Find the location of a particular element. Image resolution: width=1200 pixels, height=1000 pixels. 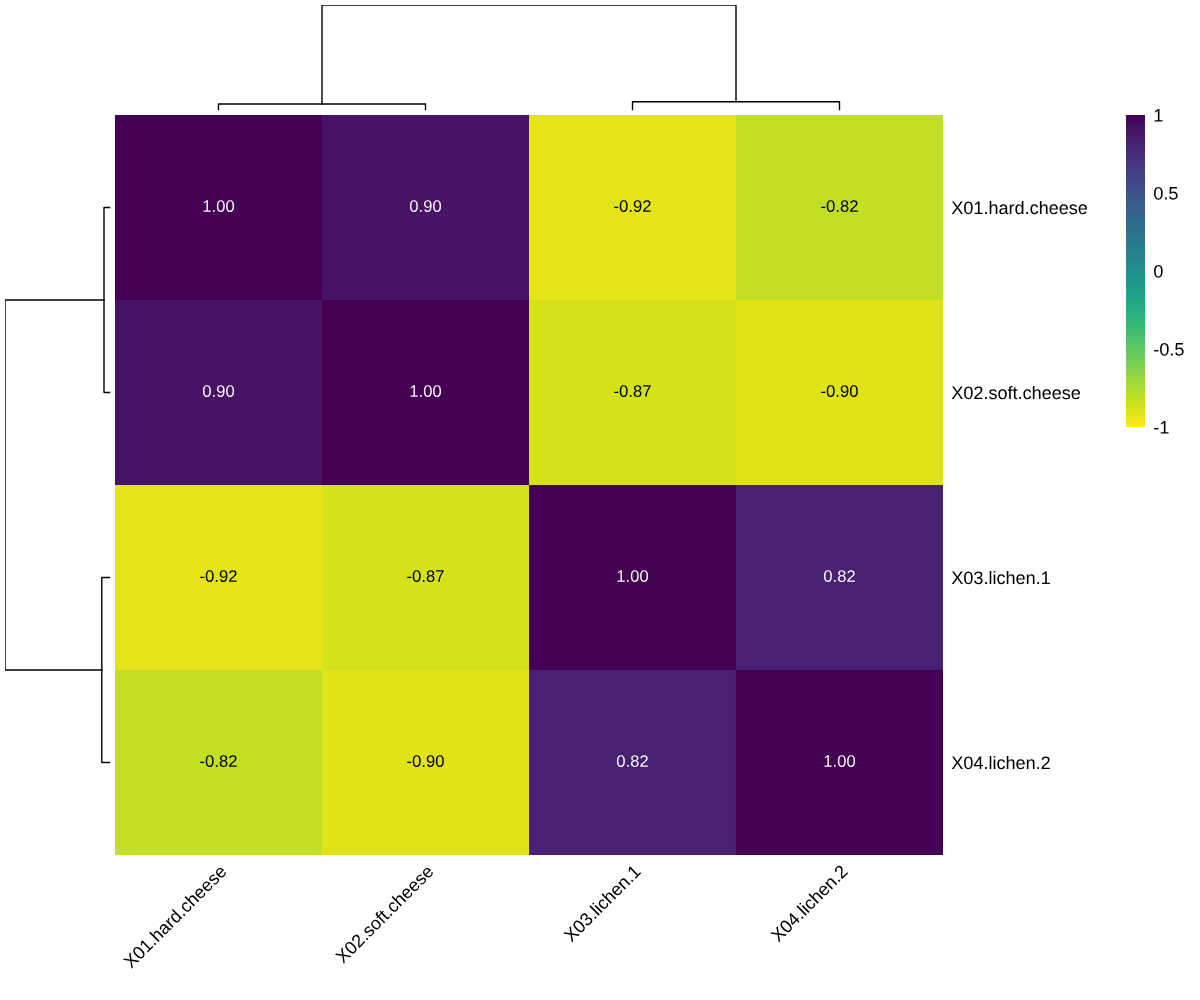

y-tick-label: X01.hard.cheese is located at coordinates (1019, 207).